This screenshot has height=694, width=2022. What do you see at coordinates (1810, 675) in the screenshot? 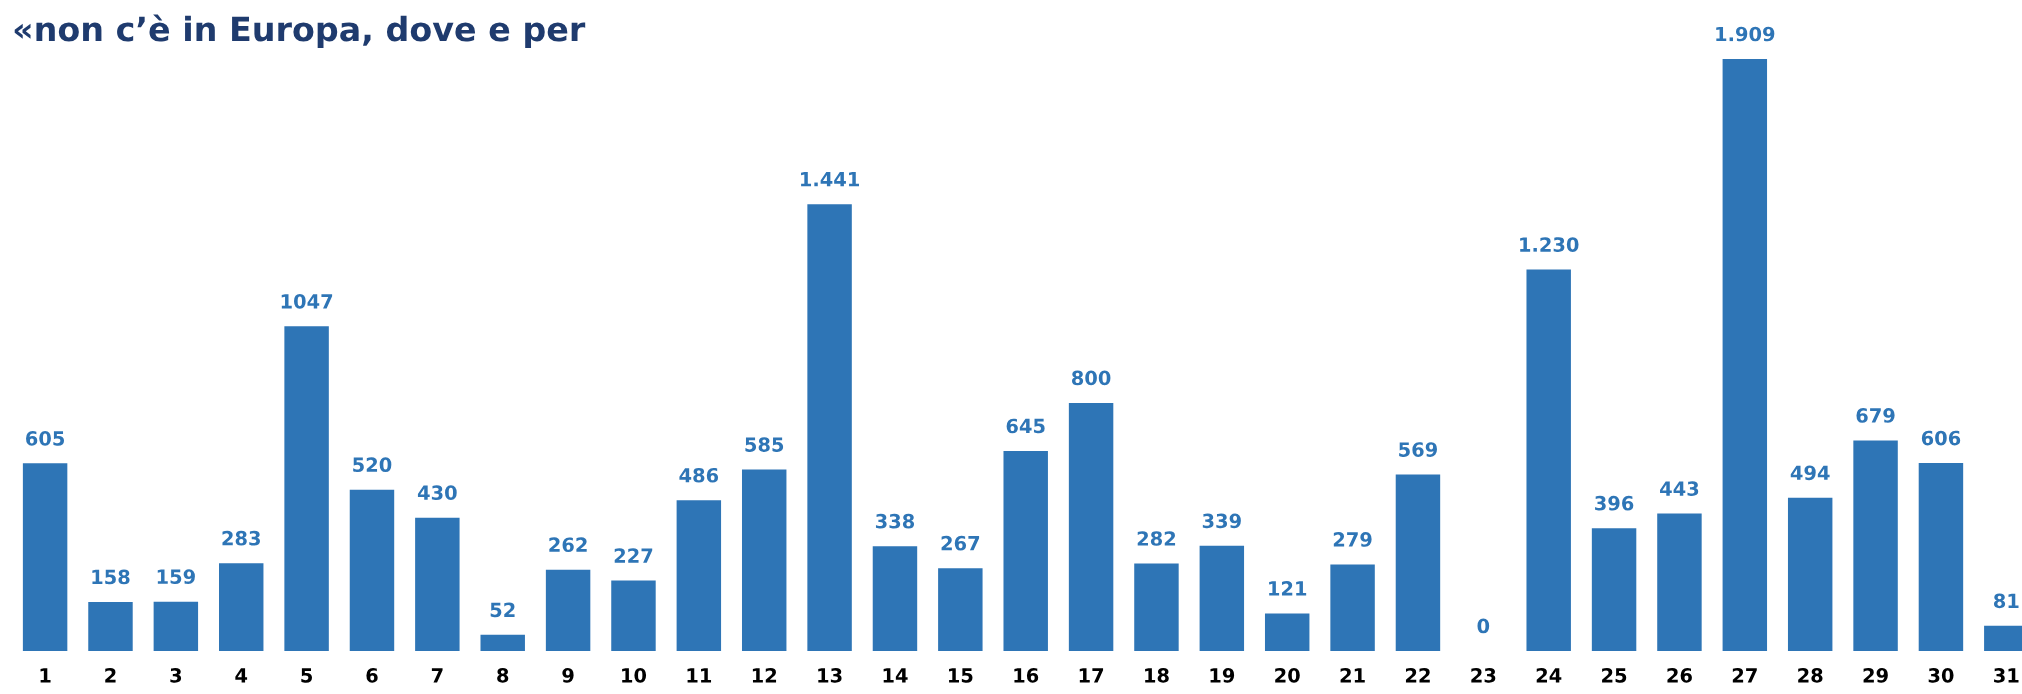
I see `x-tick-label: 28` at bounding box center [1810, 675].